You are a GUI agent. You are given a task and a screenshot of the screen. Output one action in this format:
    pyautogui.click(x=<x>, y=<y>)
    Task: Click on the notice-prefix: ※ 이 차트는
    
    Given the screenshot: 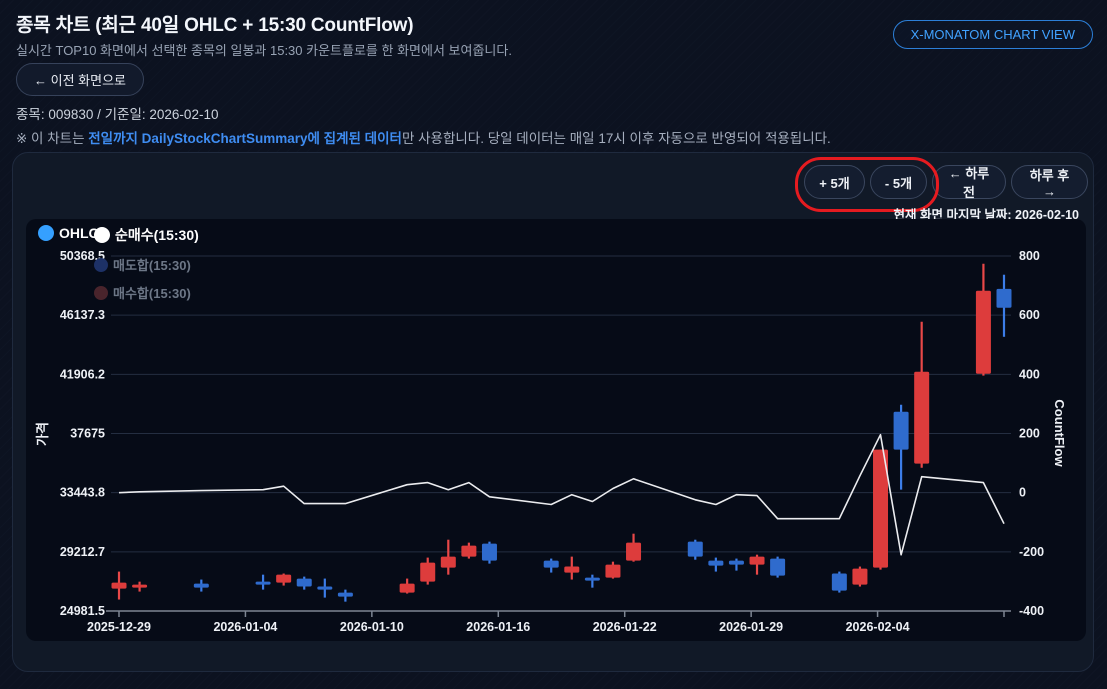 What is the action you would take?
    pyautogui.click(x=52, y=138)
    